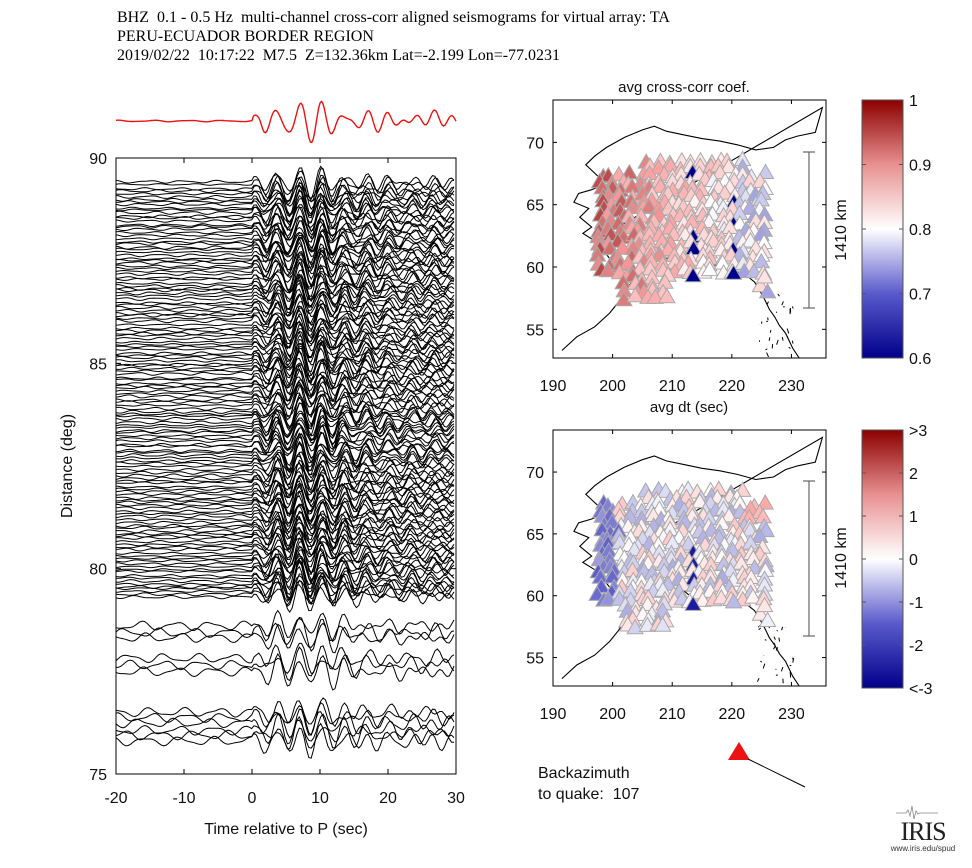  I want to click on seismogram-ytick-label: 85, so click(98, 364).